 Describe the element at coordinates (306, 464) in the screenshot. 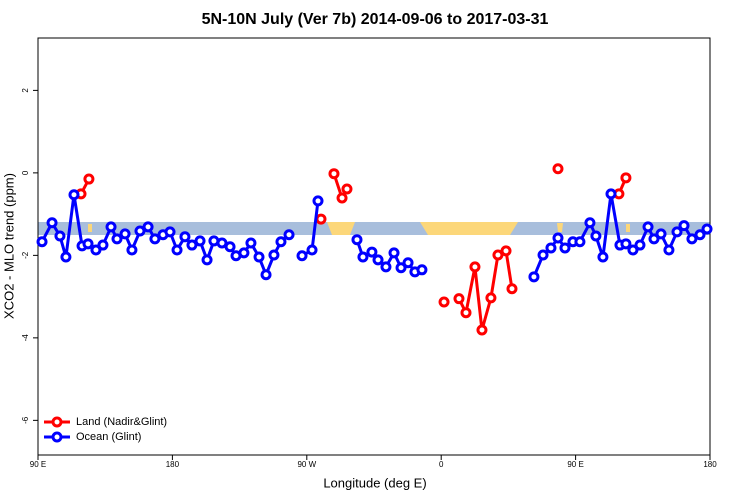

I see `x-tick-label: 90 W` at that location.